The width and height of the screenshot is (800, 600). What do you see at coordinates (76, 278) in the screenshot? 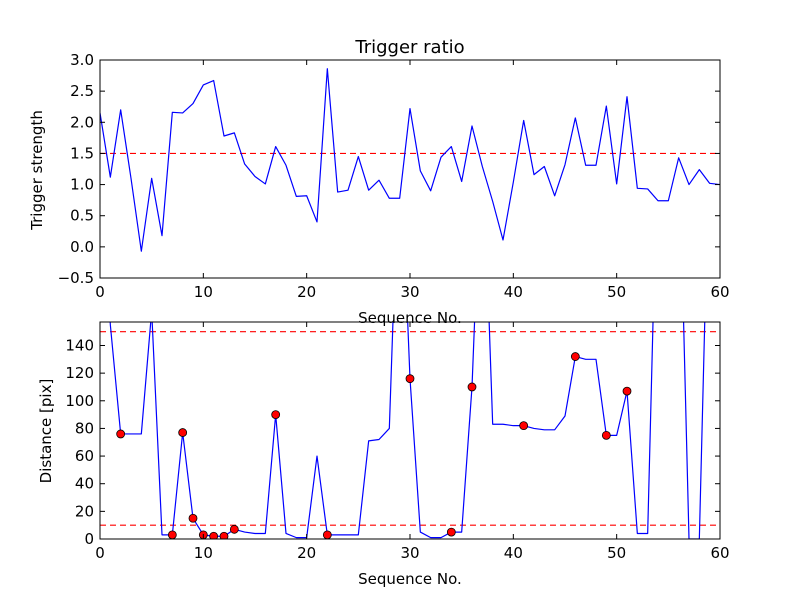
I see `y-tick-label: −0.5` at bounding box center [76, 278].